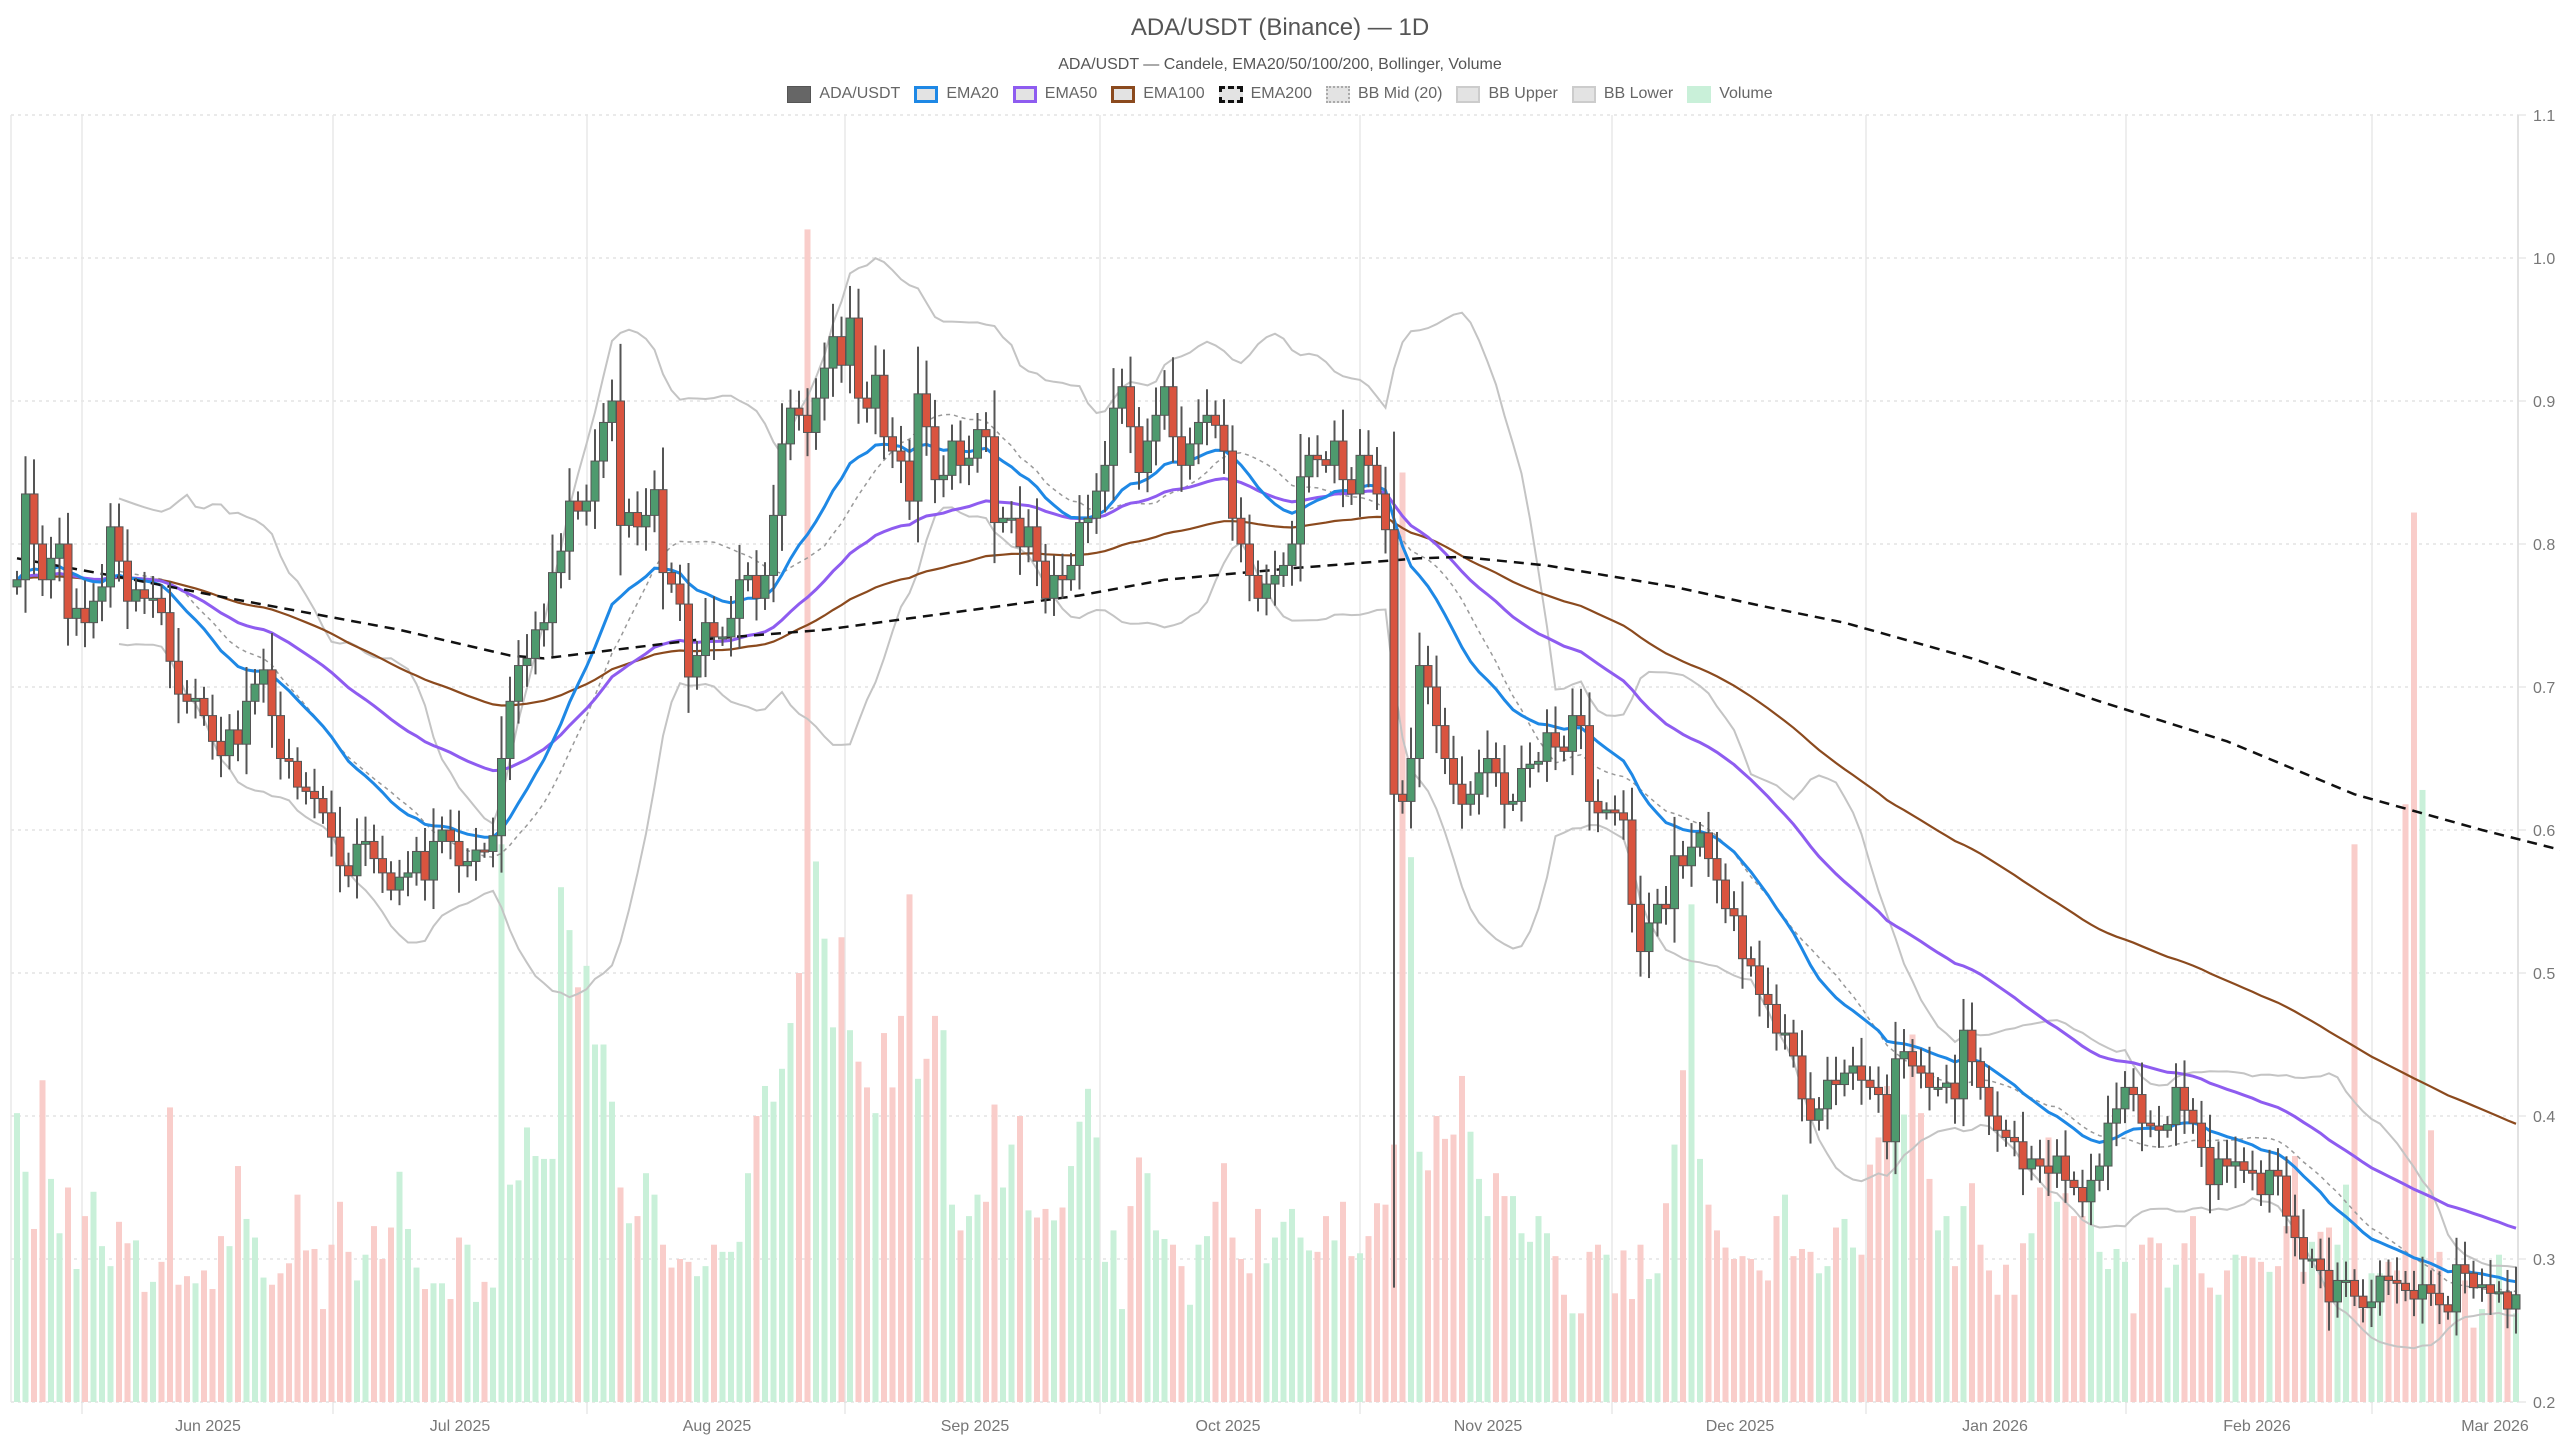  What do you see at coordinates (1995, 1426) in the screenshot?
I see `x-tick-label: Jan 2026` at bounding box center [1995, 1426].